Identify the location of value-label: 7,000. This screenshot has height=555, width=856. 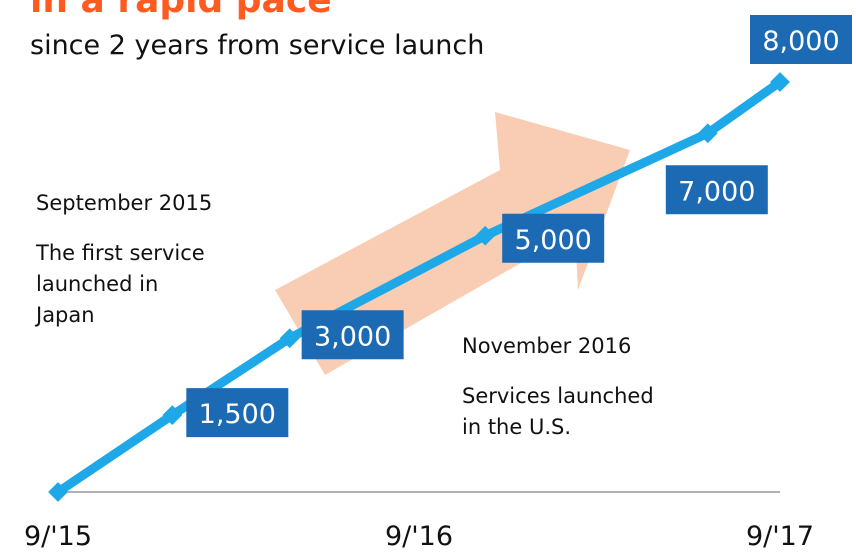
(716, 191).